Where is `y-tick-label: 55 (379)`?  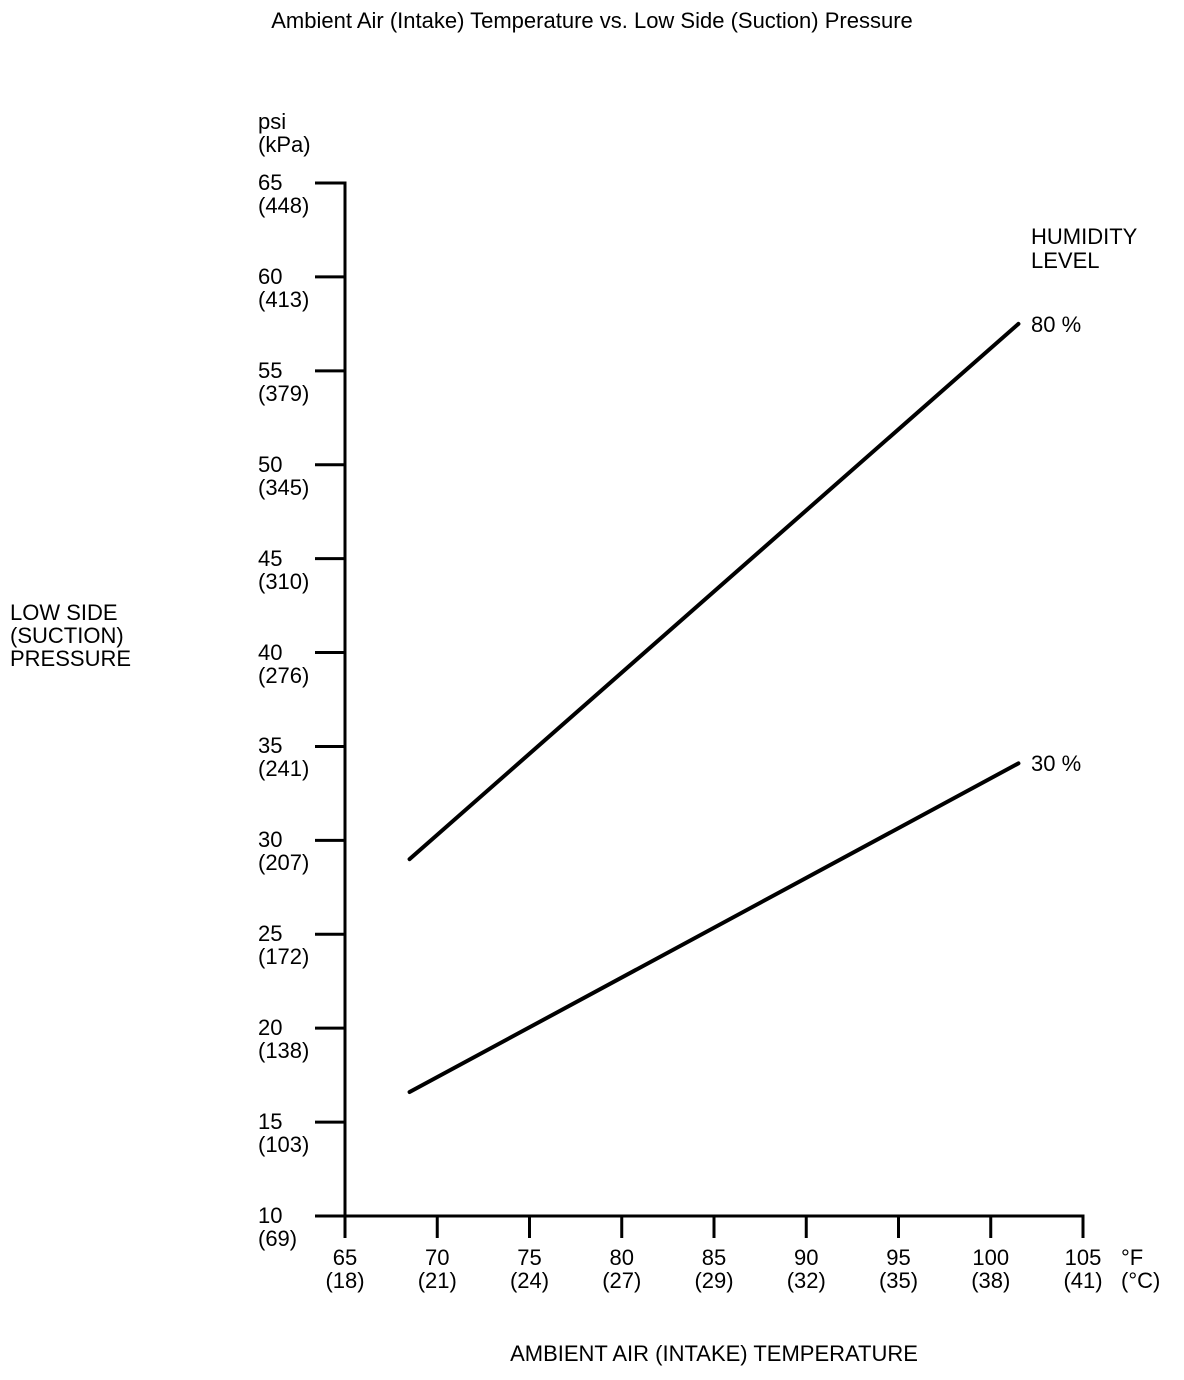 y-tick-label: 55 (379) is located at coordinates (284, 381).